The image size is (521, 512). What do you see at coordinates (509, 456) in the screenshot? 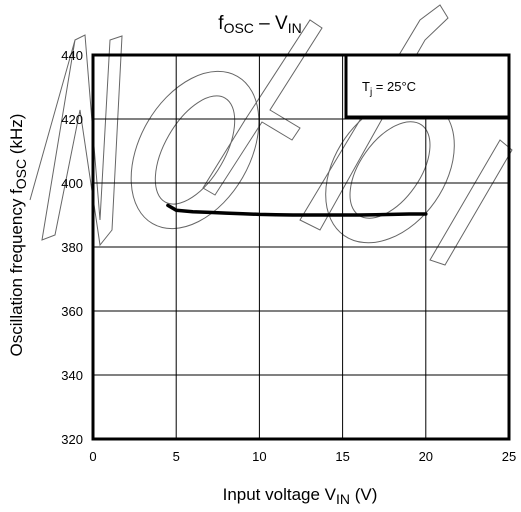
I see `x-tick-label: 25` at bounding box center [509, 456].